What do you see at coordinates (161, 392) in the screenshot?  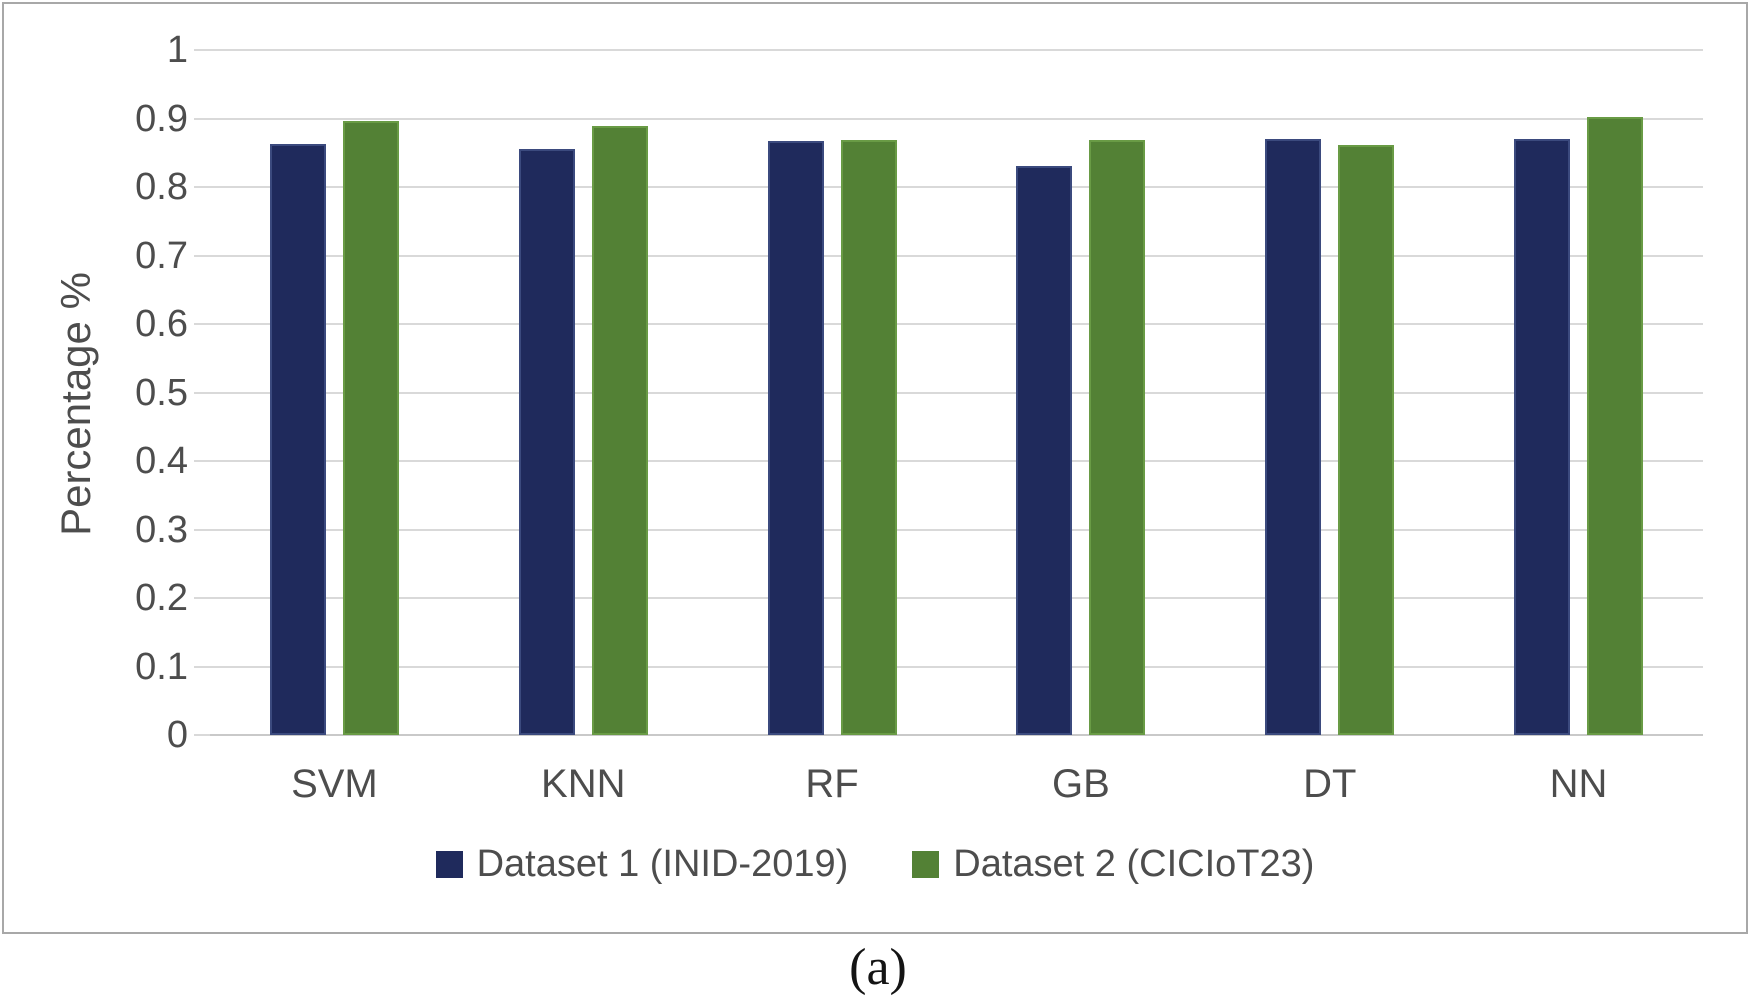 I see `y-tick-label: 0.5` at bounding box center [161, 392].